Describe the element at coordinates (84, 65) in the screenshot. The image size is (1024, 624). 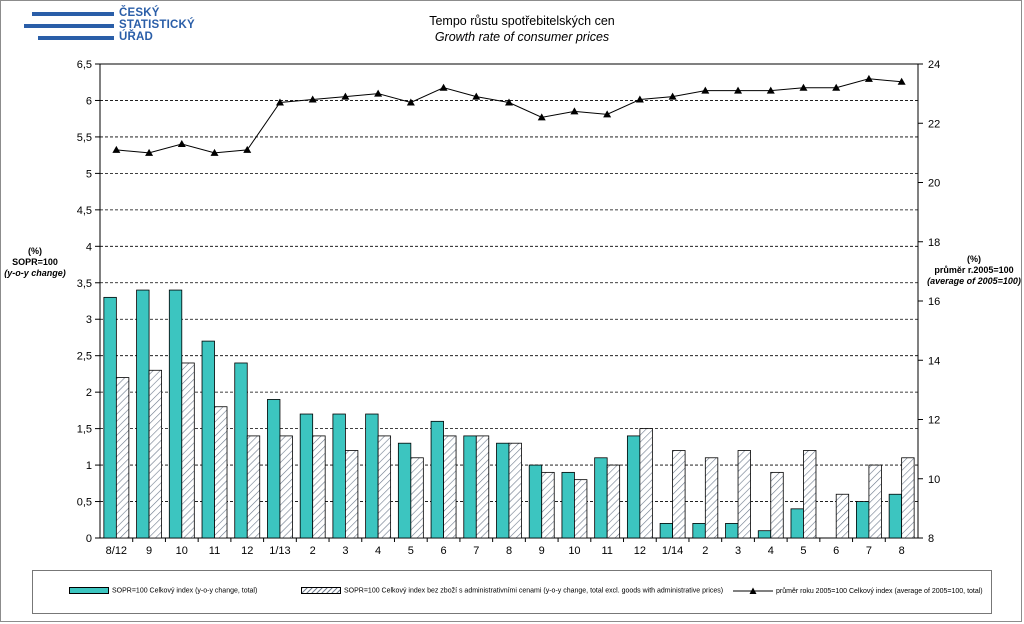
I see `left-tick-label: 6,5` at that location.